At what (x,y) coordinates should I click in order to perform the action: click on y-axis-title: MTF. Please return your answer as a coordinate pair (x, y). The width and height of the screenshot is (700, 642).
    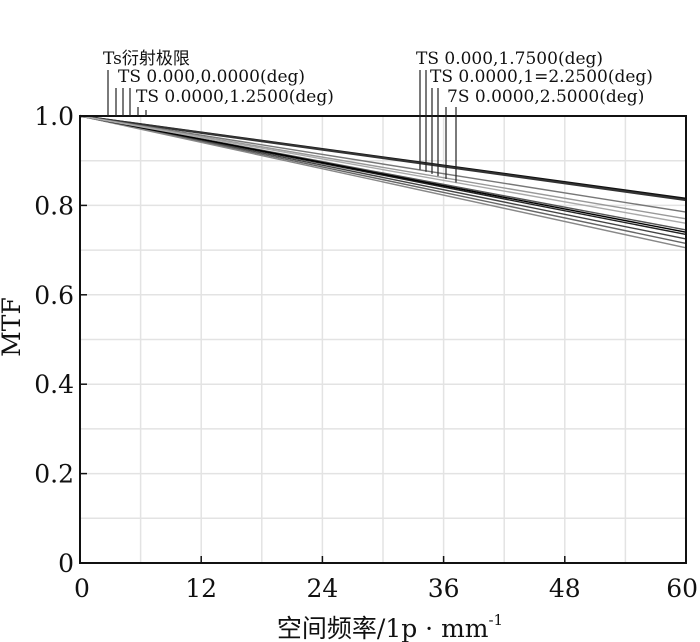
    Looking at the image, I should click on (13, 327).